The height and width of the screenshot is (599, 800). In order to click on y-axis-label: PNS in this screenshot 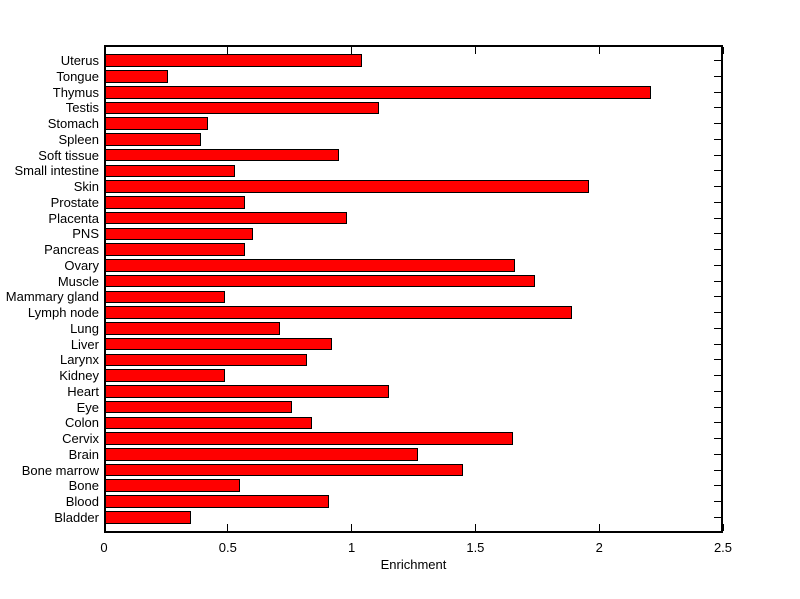, I will do `click(85, 234)`.